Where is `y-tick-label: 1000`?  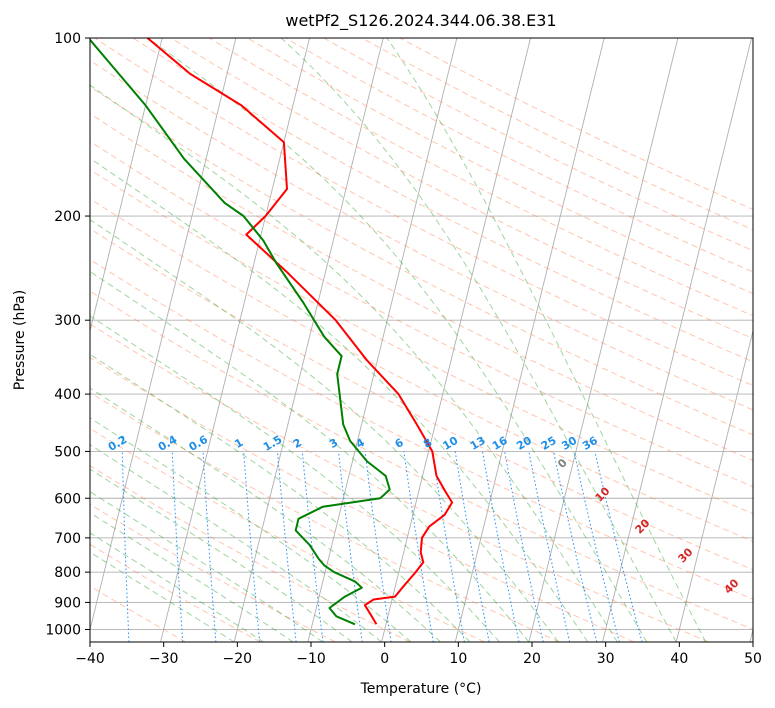 y-tick-label: 1000 is located at coordinates (63, 630).